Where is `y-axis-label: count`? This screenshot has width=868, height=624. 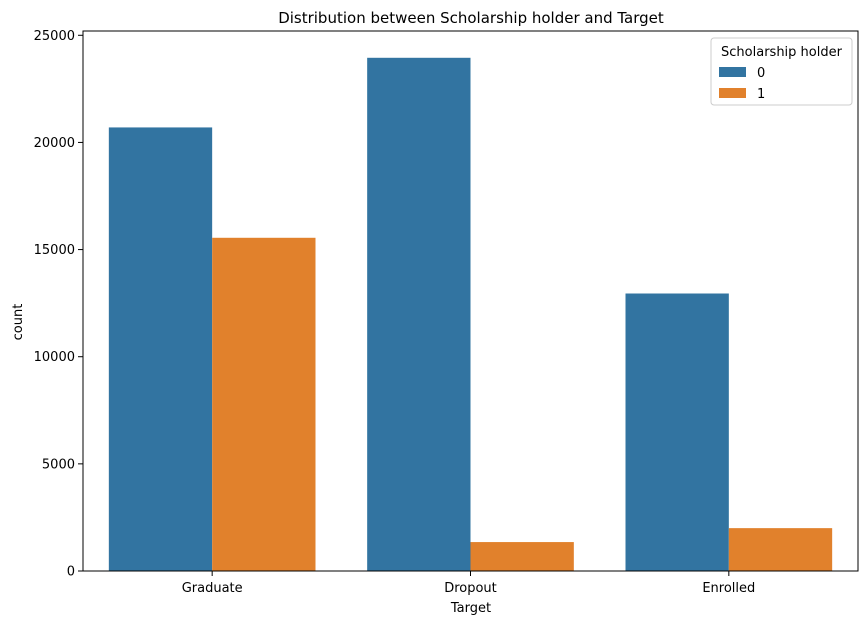 y-axis-label: count is located at coordinates (18, 322).